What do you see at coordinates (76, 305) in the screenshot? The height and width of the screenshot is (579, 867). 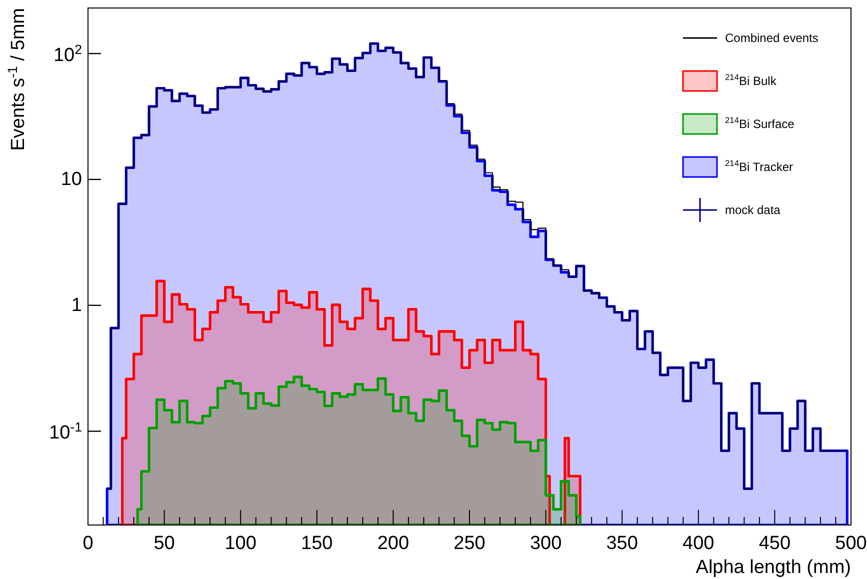 I see `y-tick-label: 1` at bounding box center [76, 305].